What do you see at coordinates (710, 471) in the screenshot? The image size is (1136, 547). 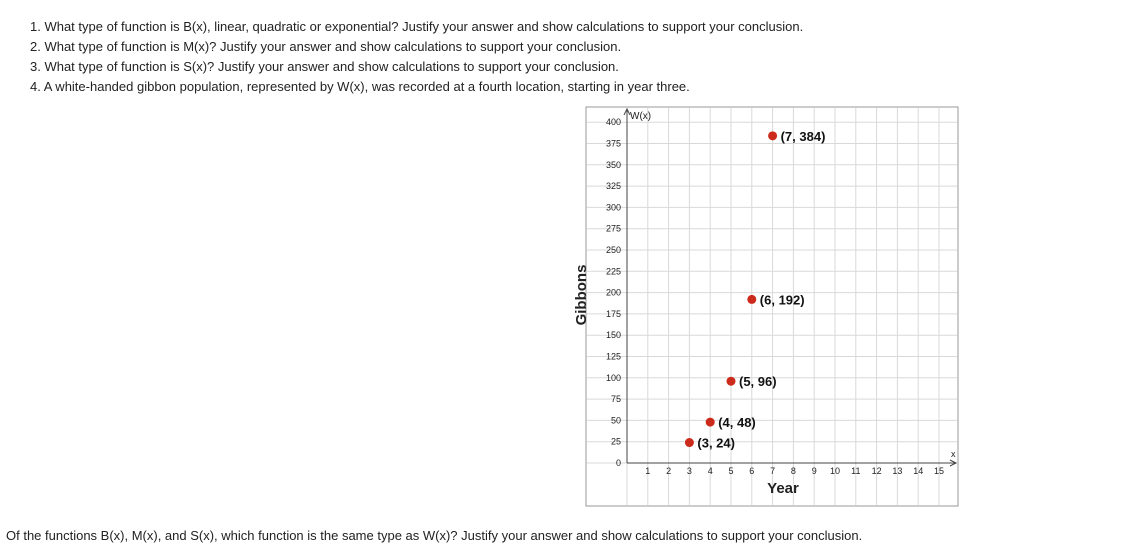 I see `x-tick-label: 4` at bounding box center [710, 471].